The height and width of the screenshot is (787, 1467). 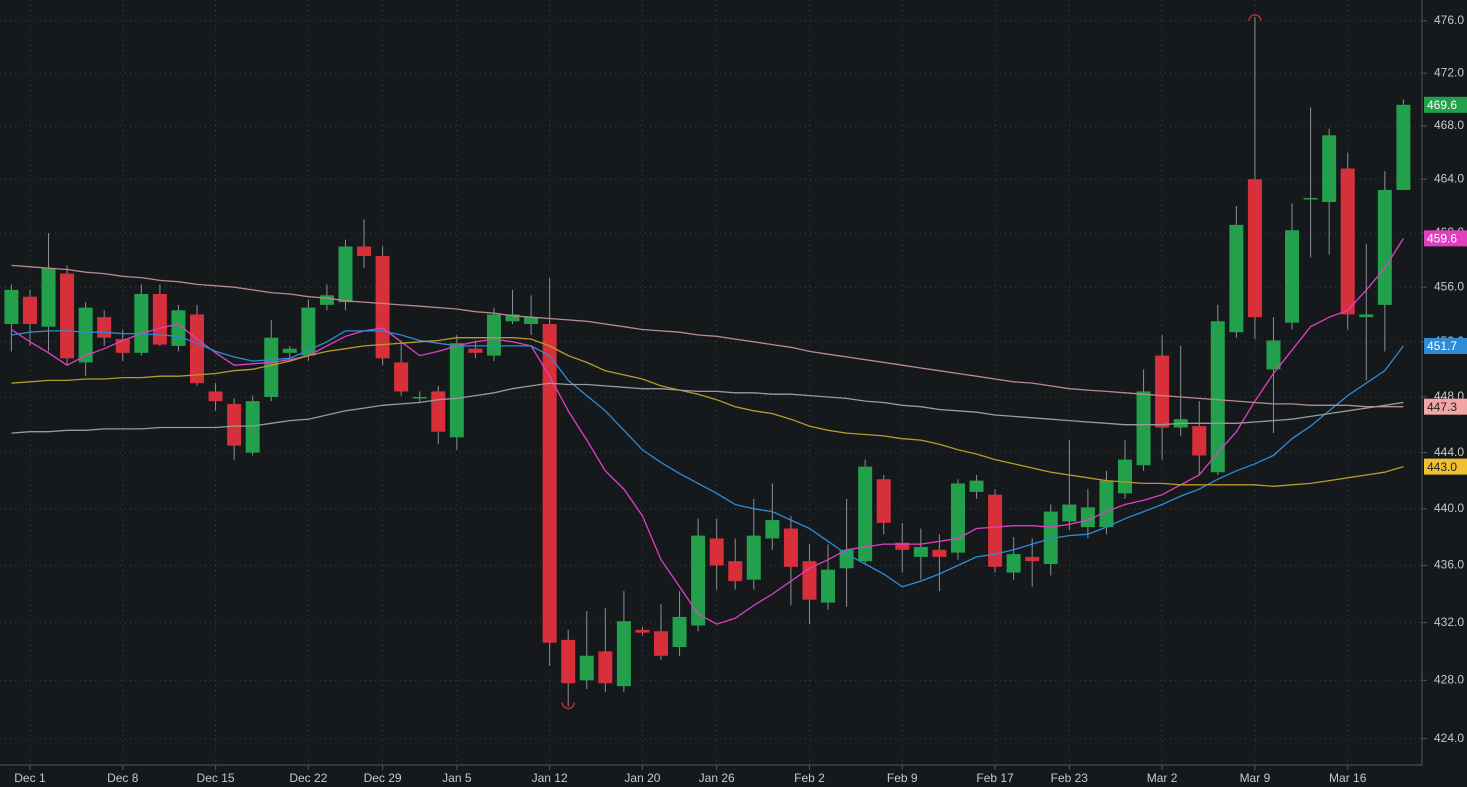 What do you see at coordinates (1449, 125) in the screenshot?
I see `y-tick-label: 468.0` at bounding box center [1449, 125].